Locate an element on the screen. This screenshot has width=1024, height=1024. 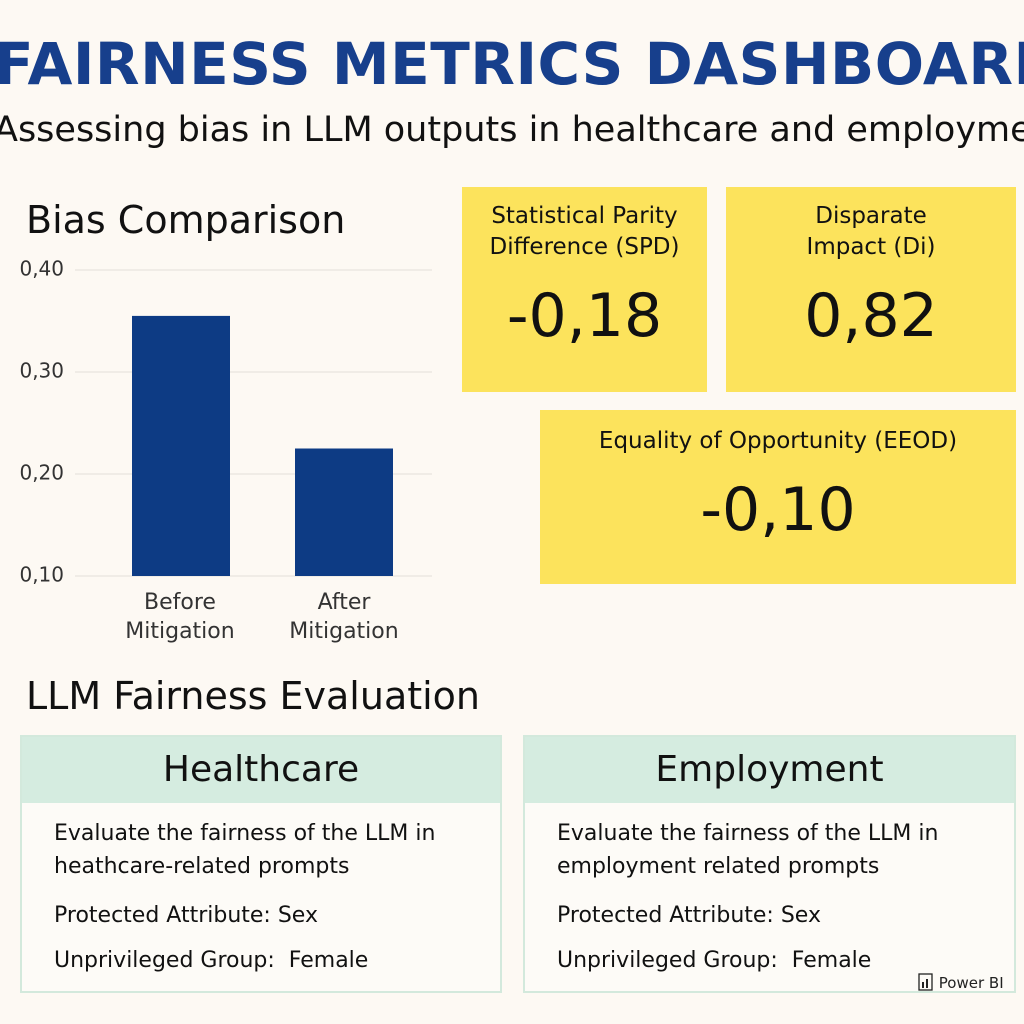
dashboard-title: FAIRNESS METRICS DASHBOARD is located at coordinates (512, 64).